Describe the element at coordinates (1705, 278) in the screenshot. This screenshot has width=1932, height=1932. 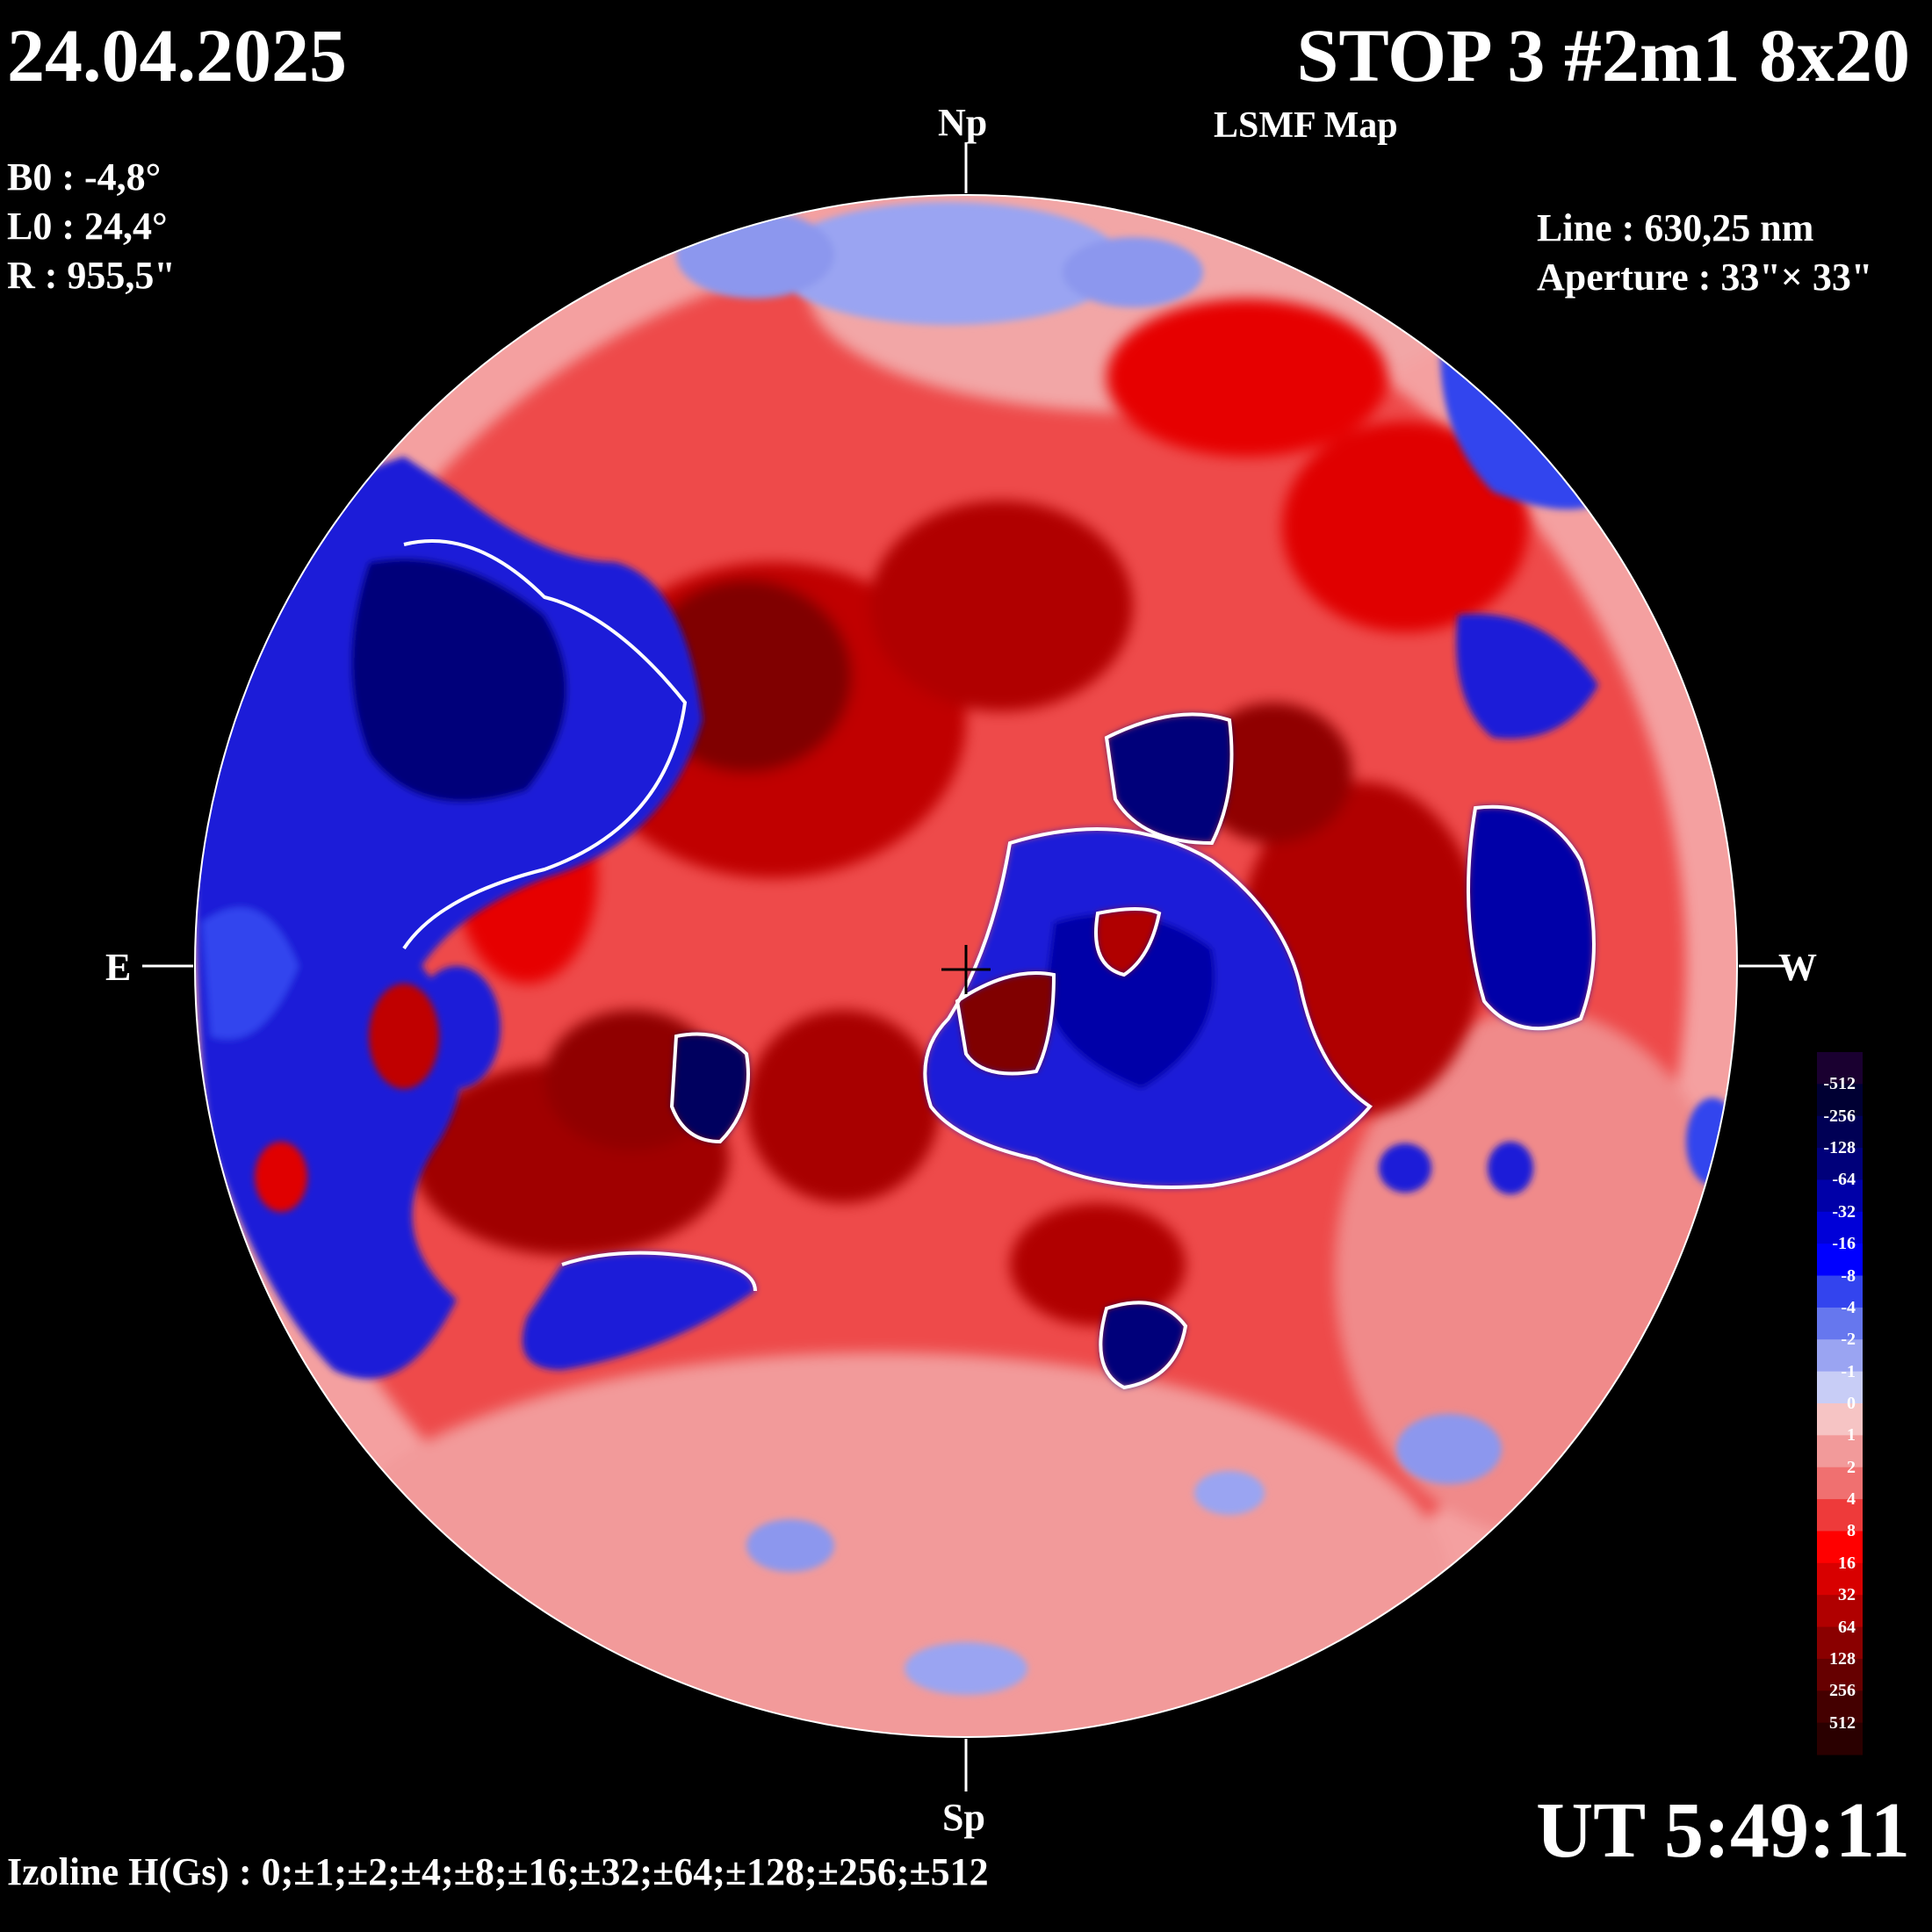
I see `aperture: Aperture : 33"× 33"` at that location.